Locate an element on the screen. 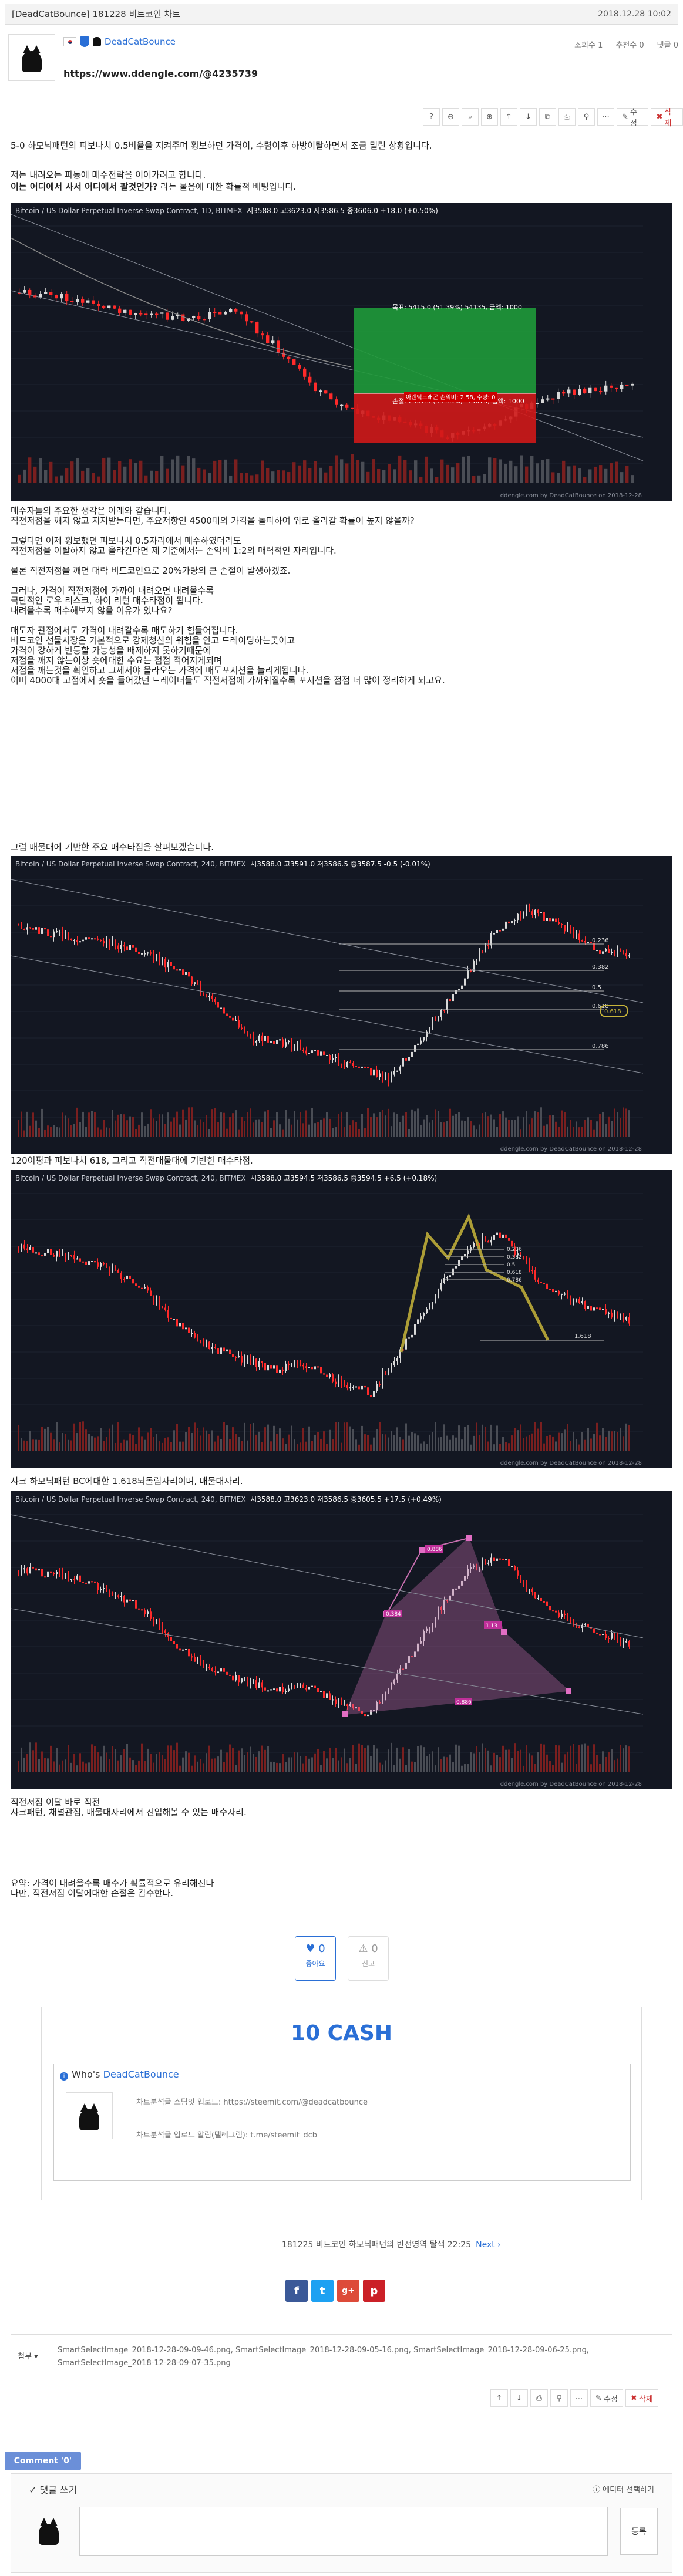  post-toolbar: ? ⊖ ⌕ ⊕ ↑ ↓ ⧉ ⎙ ⚲ ⋯ ✎ 수정 ✖ 삭제 is located at coordinates (553, 118).